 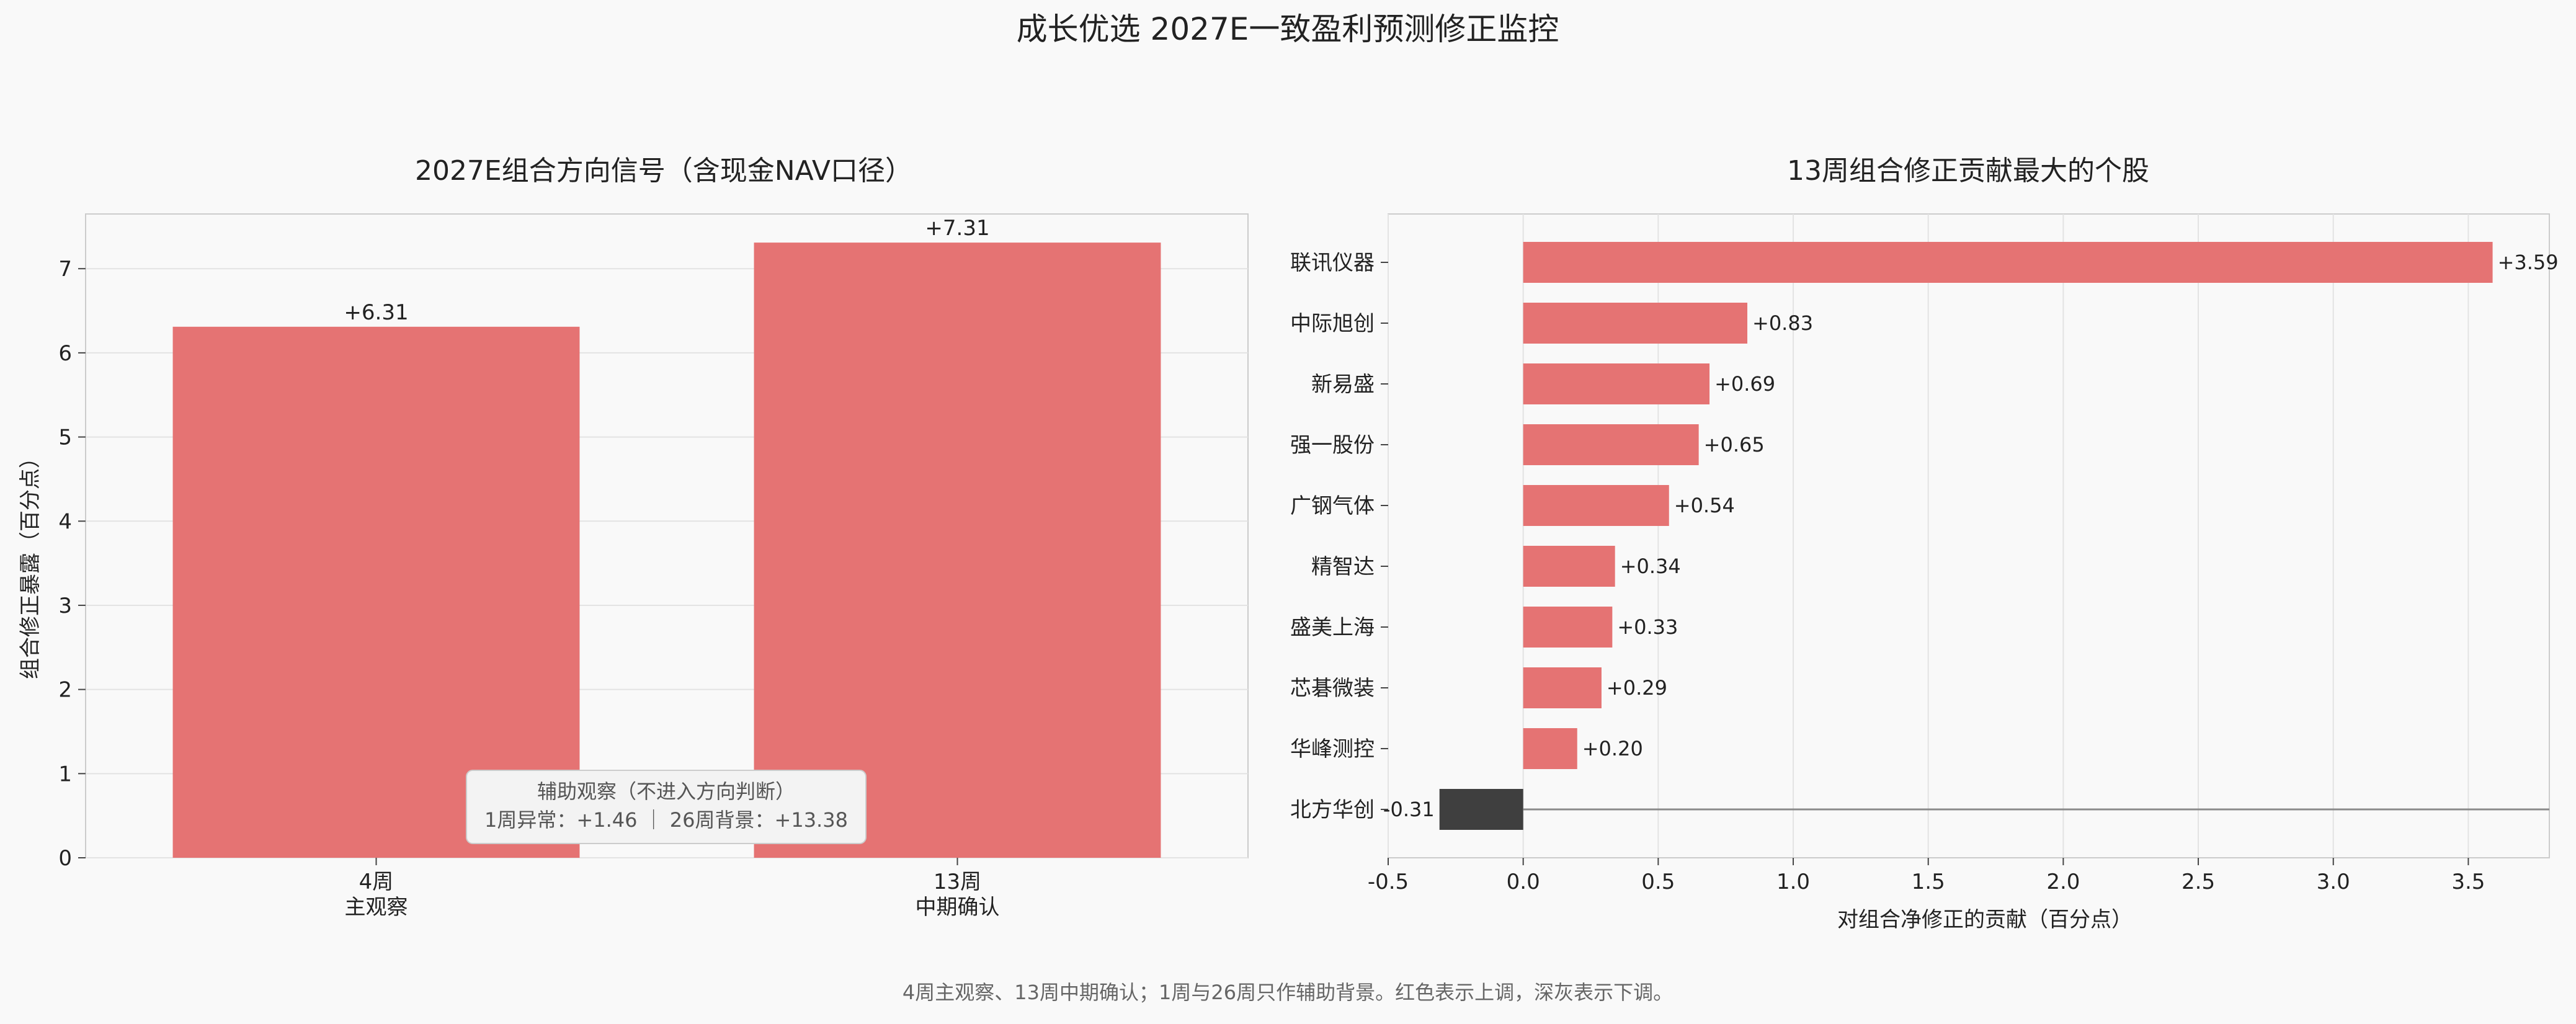 I want to click on left-ytick-label: 6, so click(x=65, y=353).